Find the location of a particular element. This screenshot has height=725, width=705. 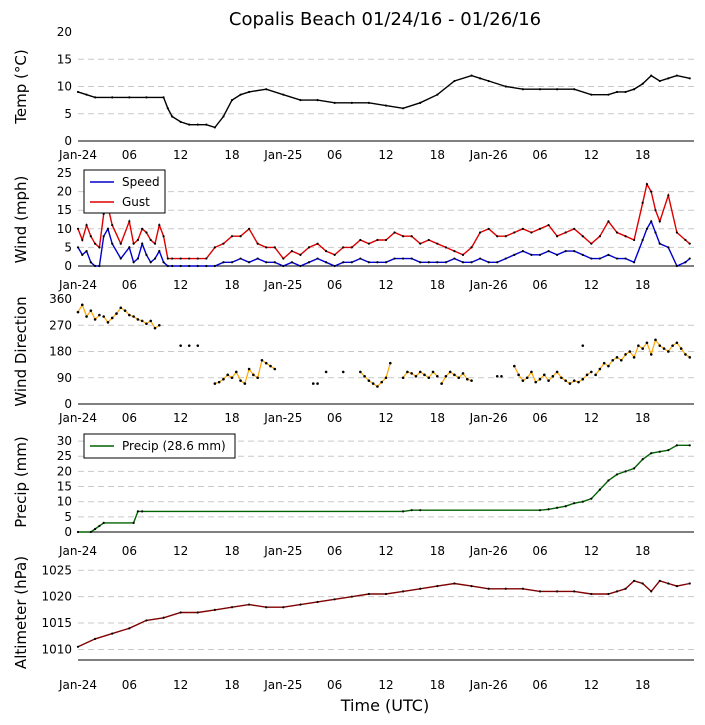

legend-label: Speed is located at coordinates (141, 182).